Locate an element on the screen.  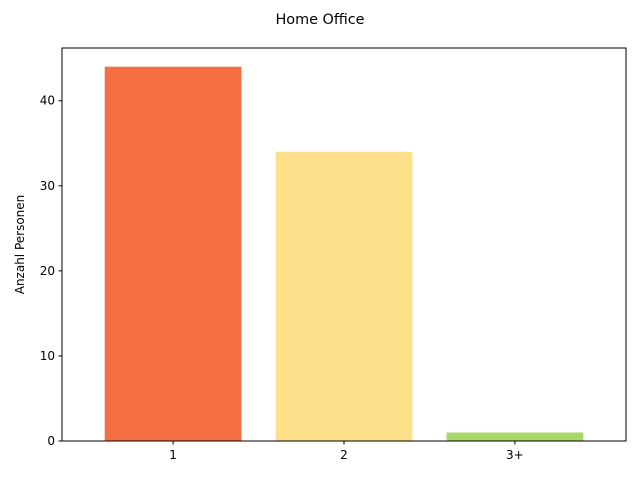
x-axis-ticks: 1 2 3+ is located at coordinates (346, 451).